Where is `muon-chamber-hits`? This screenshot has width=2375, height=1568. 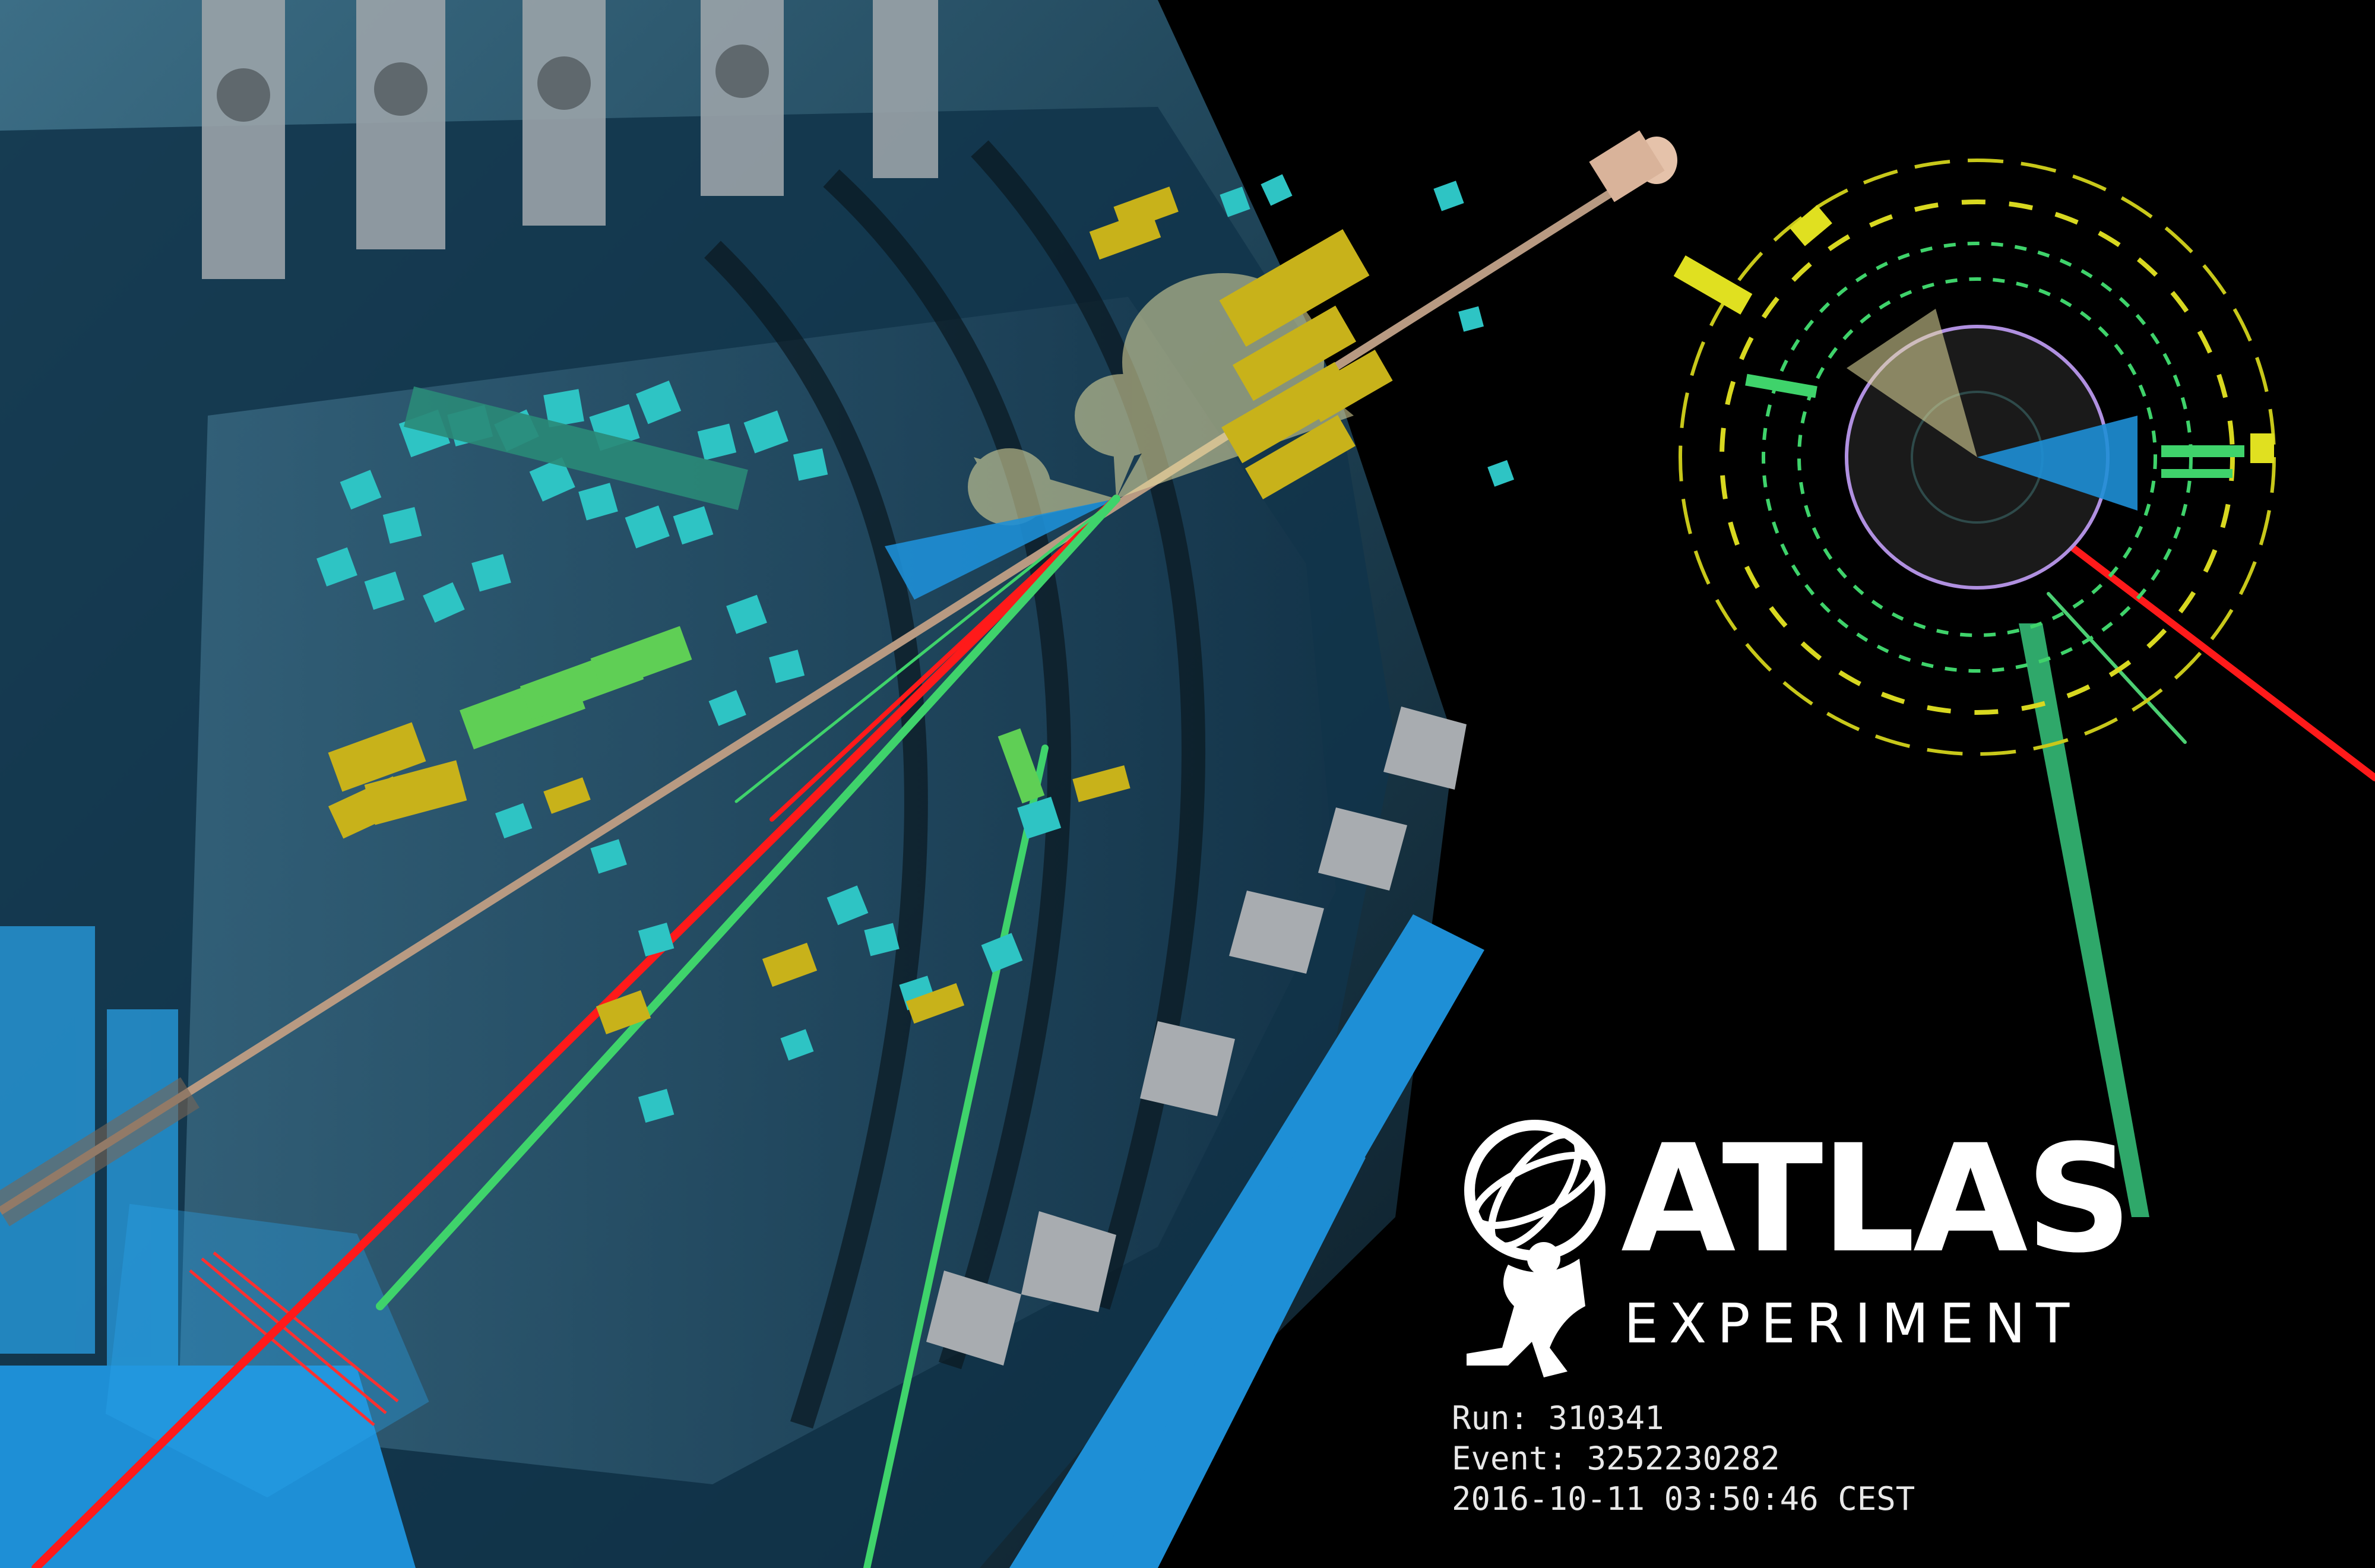
muon-chamber-hits is located at coordinates (576, 448).